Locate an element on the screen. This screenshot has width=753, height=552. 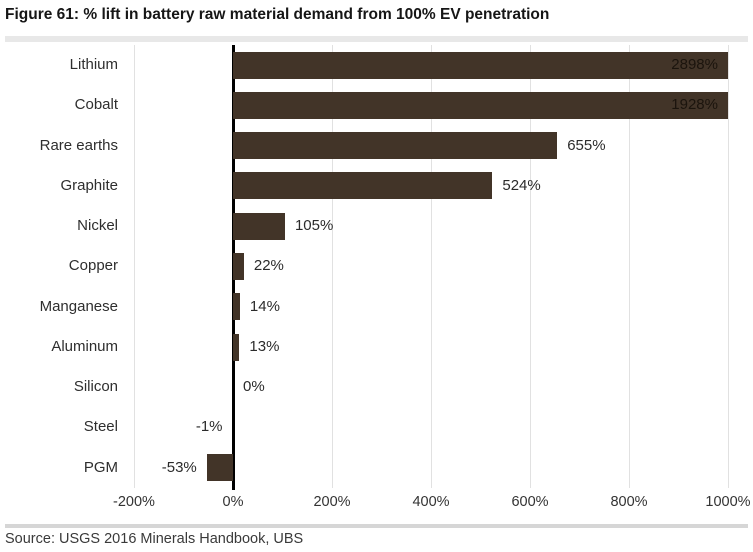
bar-pgm is located at coordinates (219, 468).